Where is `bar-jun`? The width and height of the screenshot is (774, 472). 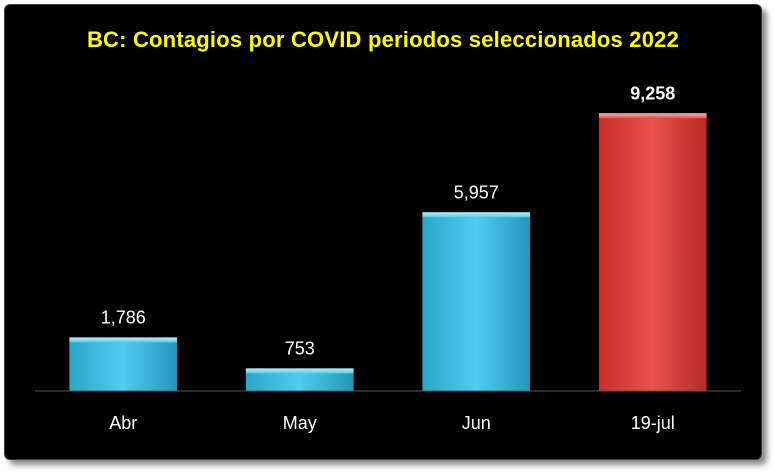
bar-jun is located at coordinates (476, 301).